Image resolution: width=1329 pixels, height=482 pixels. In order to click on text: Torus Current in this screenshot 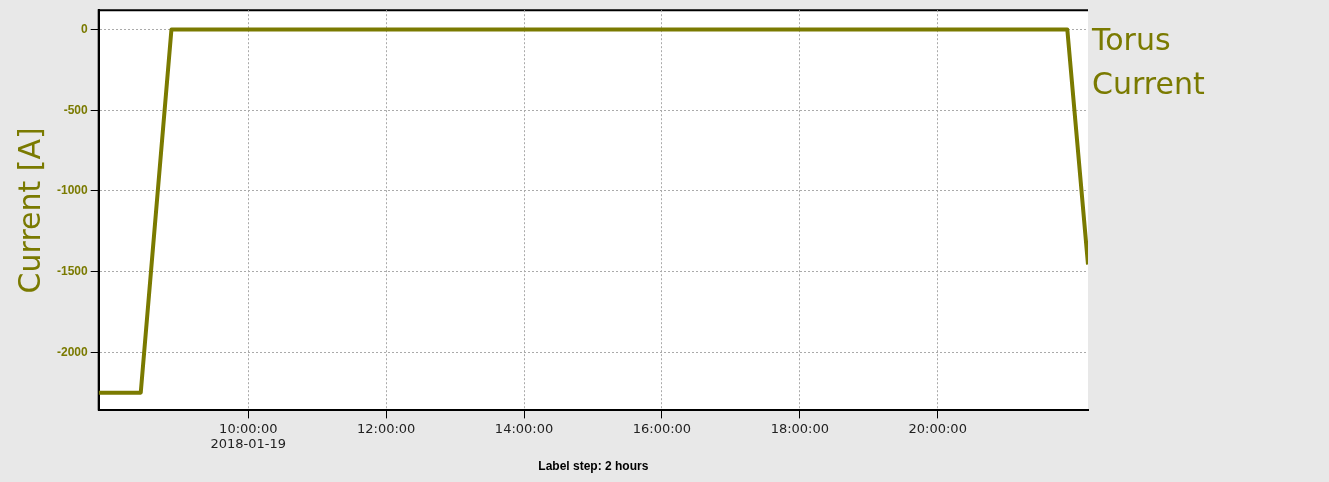, I will do `click(1149, 62)`.